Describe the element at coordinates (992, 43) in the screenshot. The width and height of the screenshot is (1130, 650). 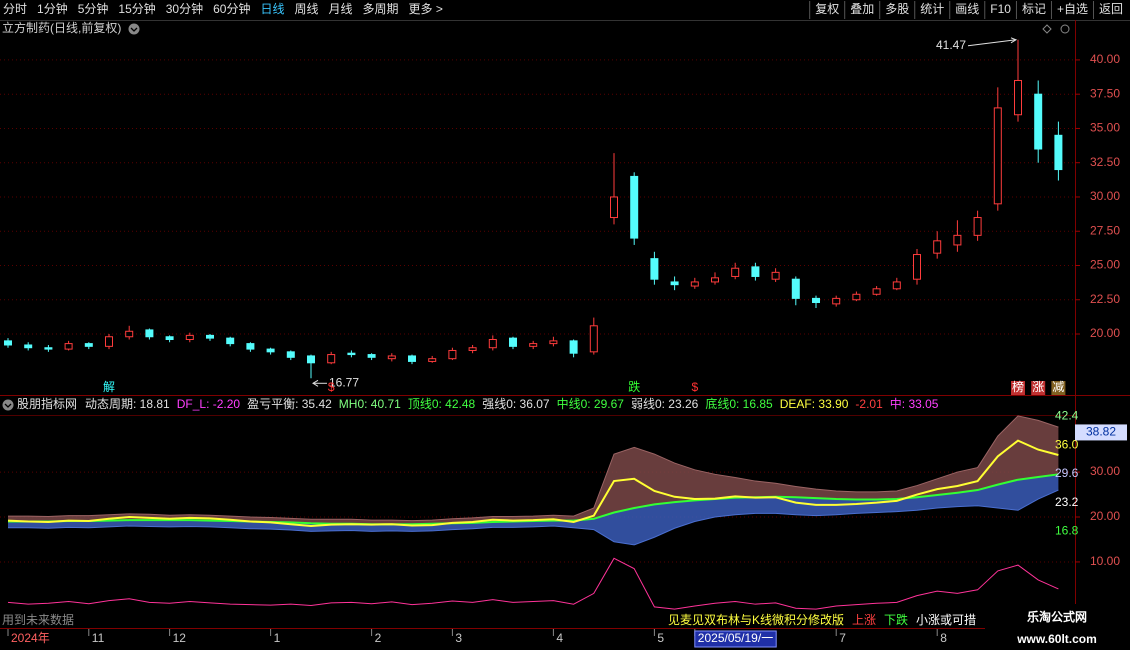
I see `max-price-arrow` at that location.